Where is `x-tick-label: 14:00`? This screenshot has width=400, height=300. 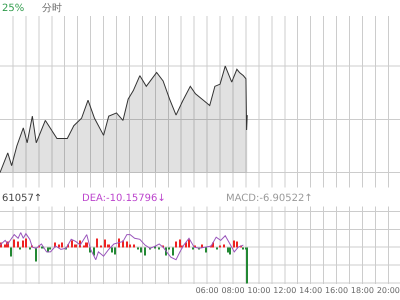 x-tick-label: 14:00 is located at coordinates (310, 290).